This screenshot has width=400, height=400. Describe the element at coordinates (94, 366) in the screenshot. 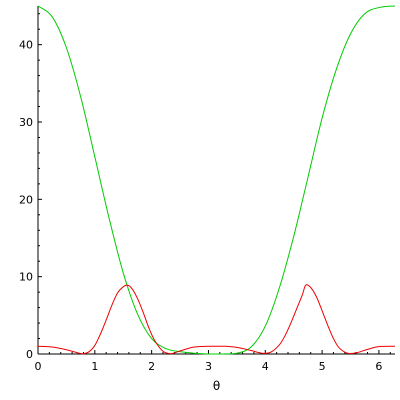

I see `x-tick-label: 1` at that location.